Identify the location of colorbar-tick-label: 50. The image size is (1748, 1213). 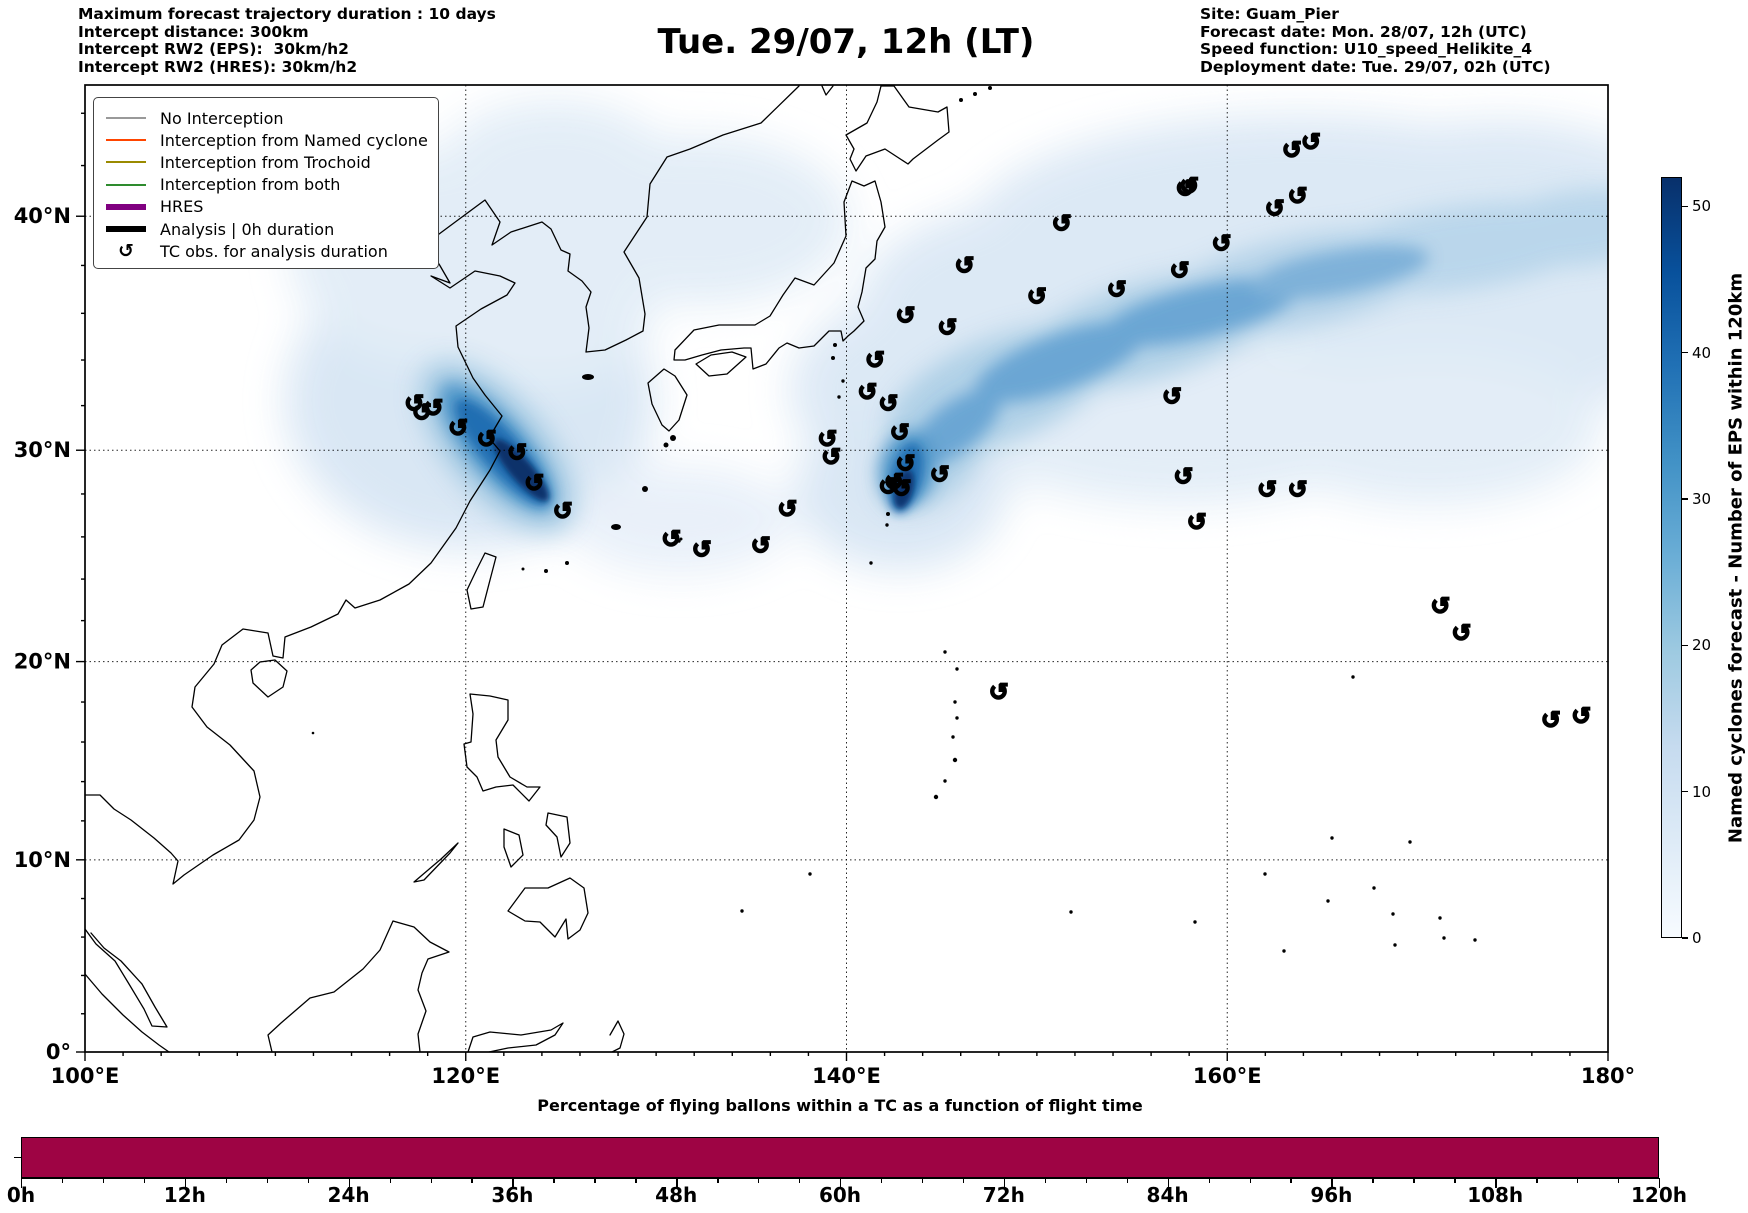
(1702, 206).